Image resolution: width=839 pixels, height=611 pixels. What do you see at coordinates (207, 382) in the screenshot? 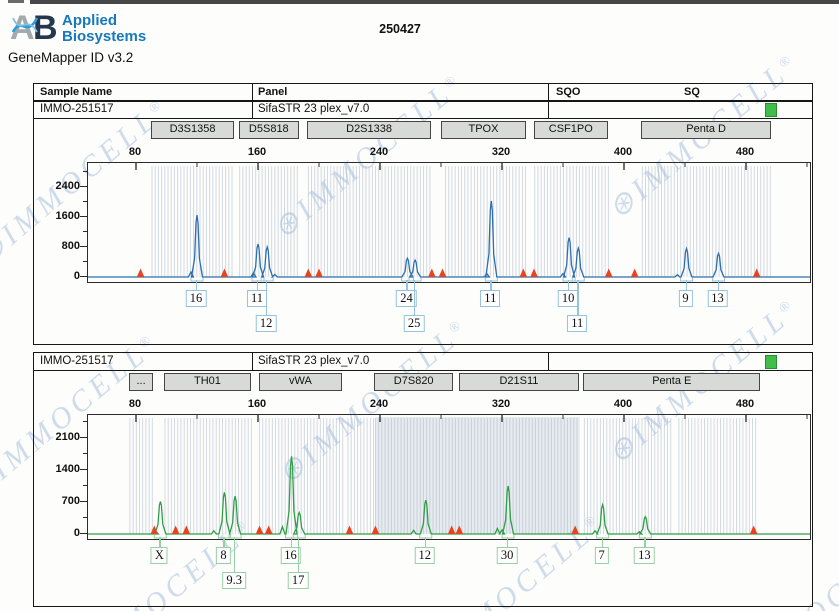
I see `marker-box-th01: TH01` at bounding box center [207, 382].